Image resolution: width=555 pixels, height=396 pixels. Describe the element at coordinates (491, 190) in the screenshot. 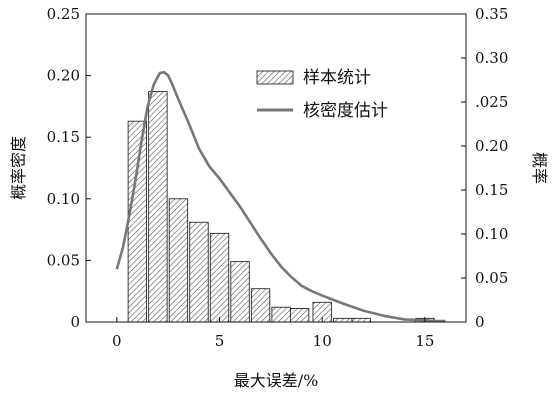

I see `y-right-tick-label: 0.15` at that location.